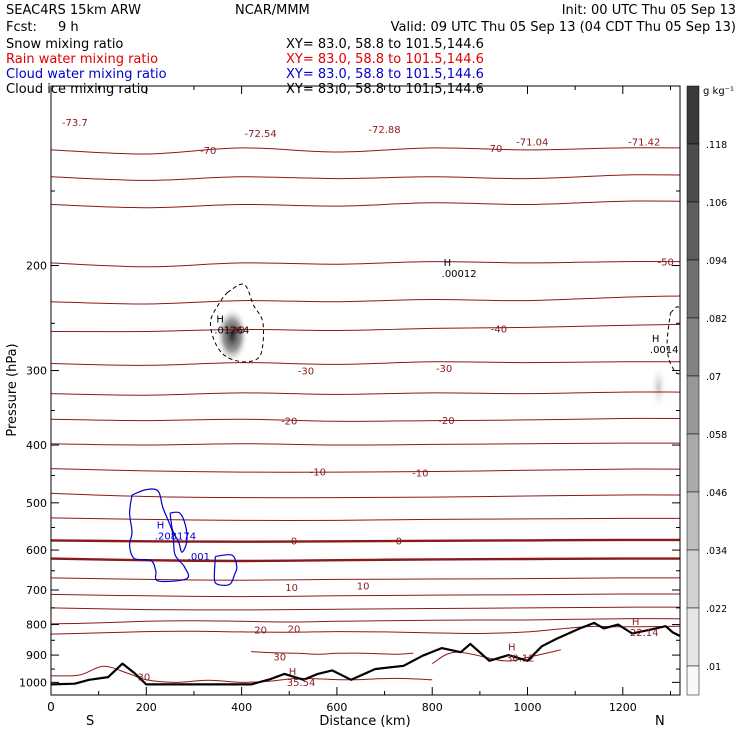  I want to click on field-name-snow: Snow mixing ratio, so click(64, 44).